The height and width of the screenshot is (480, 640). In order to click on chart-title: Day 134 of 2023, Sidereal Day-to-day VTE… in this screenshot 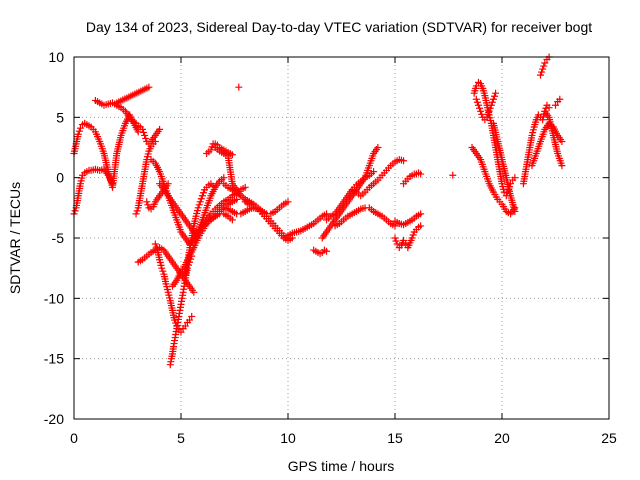, I will do `click(339, 27)`.